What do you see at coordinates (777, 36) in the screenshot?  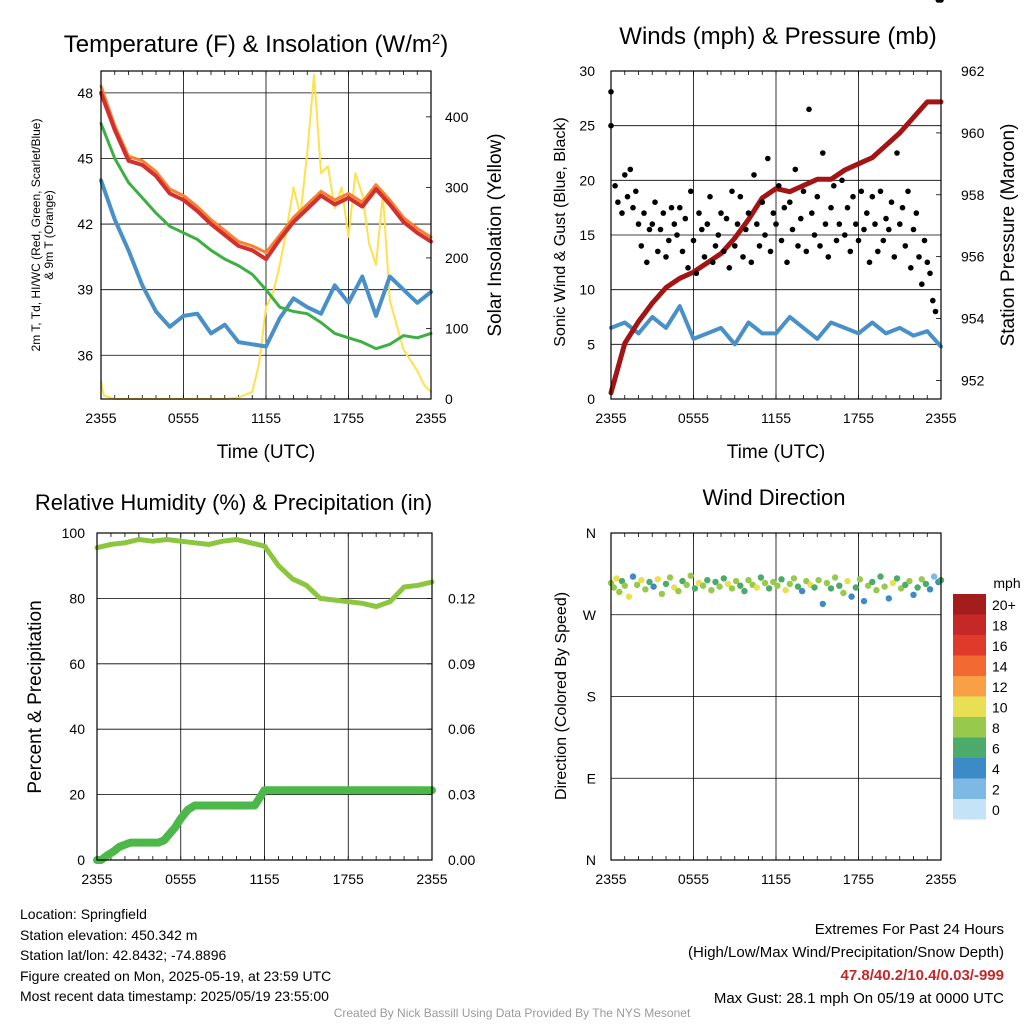 I see `chart-title: Winds (mph) & Pressure (mb)` at bounding box center [777, 36].